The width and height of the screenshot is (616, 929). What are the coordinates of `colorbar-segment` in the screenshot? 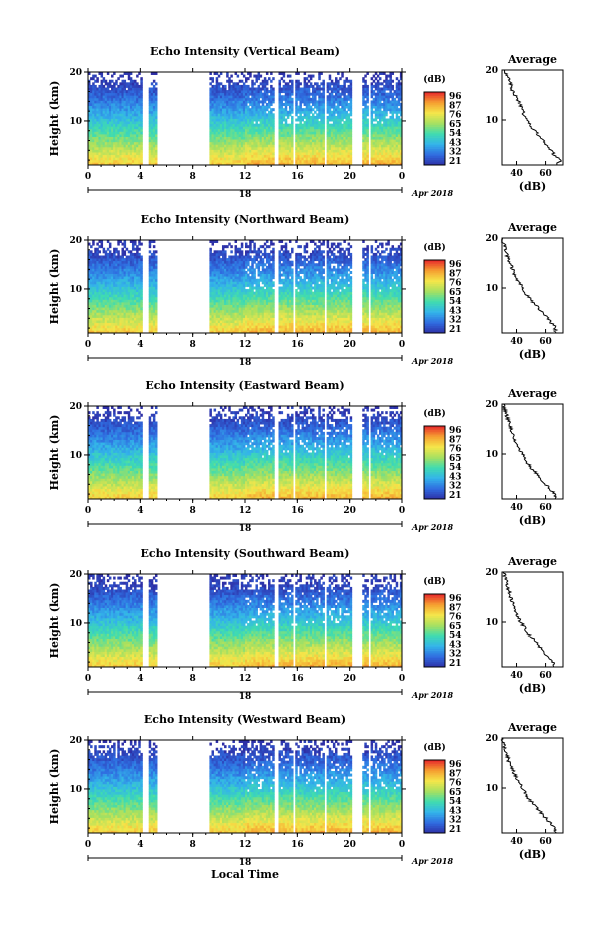 It's located at (434, 98).